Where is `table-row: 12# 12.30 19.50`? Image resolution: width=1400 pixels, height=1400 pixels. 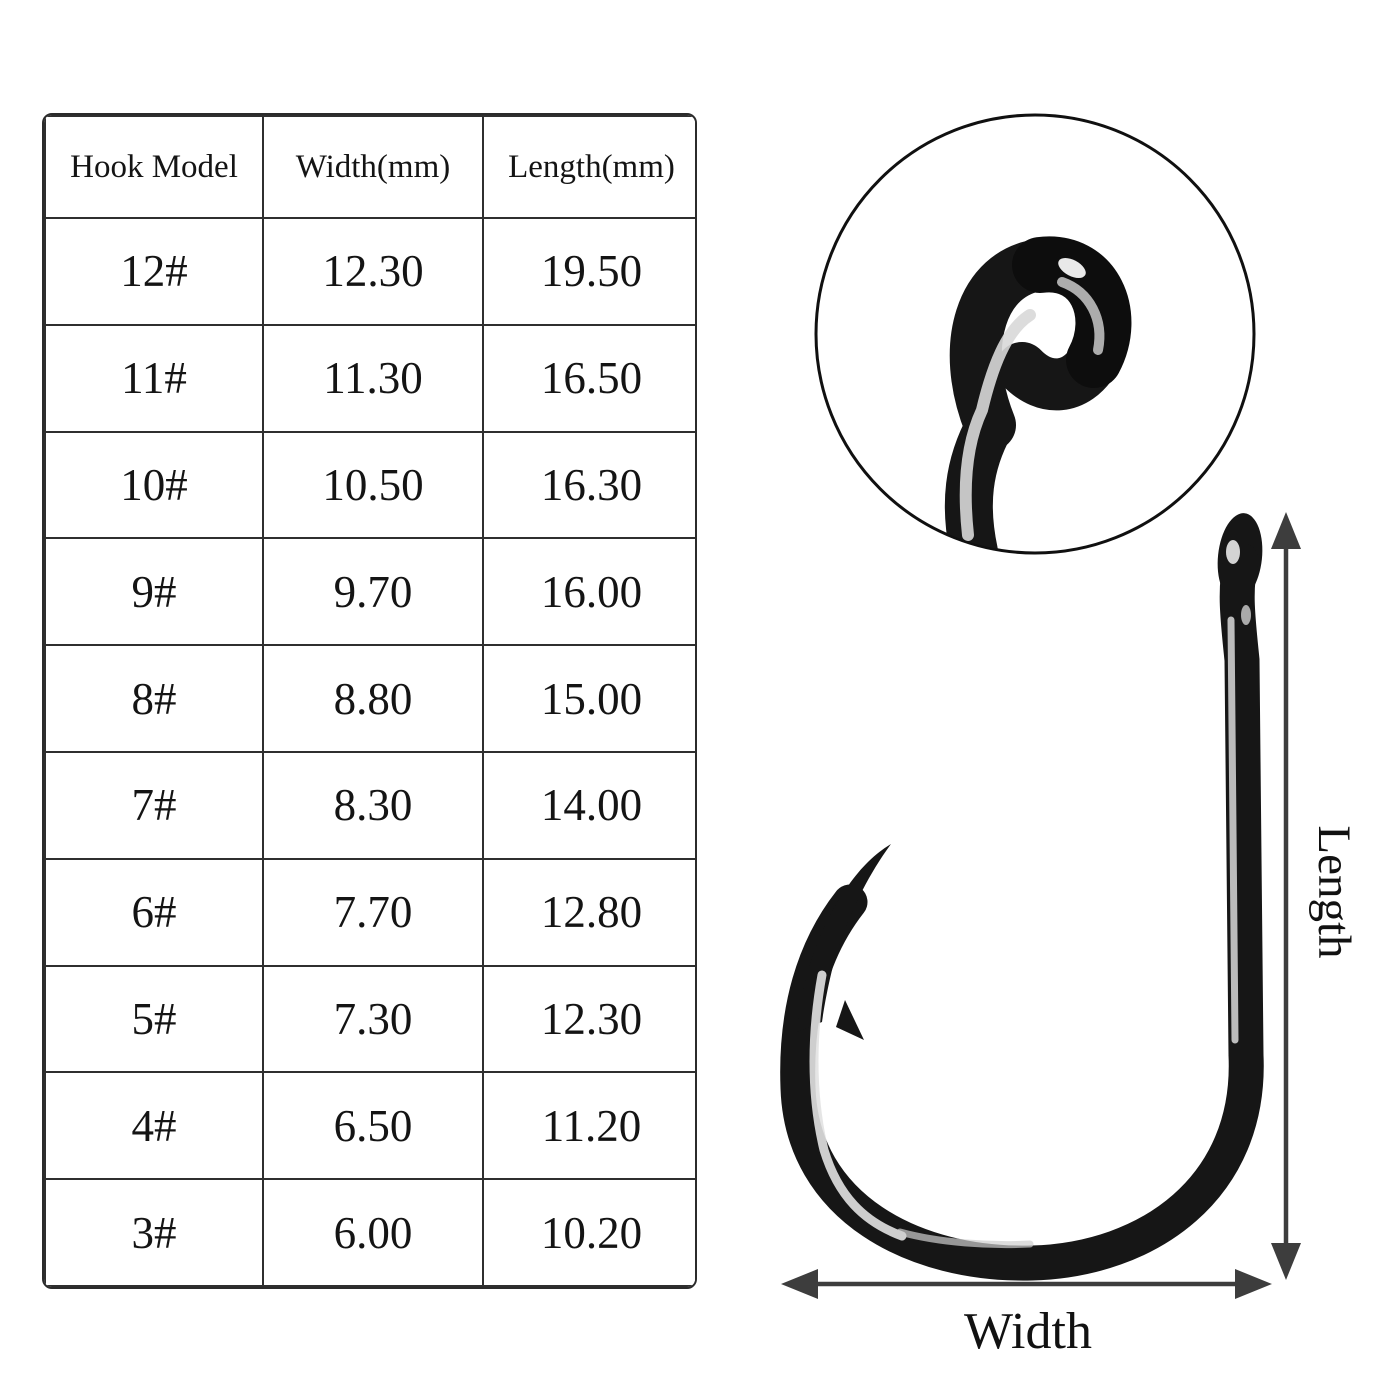 table-row: 12# 12.30 19.50 is located at coordinates (369, 271).